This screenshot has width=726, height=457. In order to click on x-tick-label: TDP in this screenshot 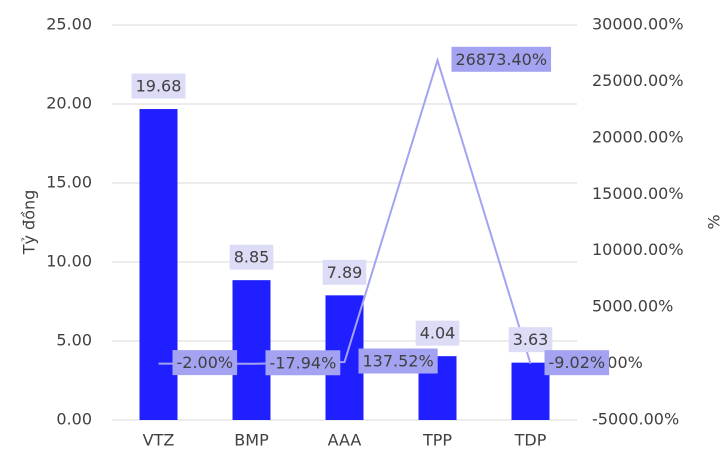, I will do `click(530, 440)`.